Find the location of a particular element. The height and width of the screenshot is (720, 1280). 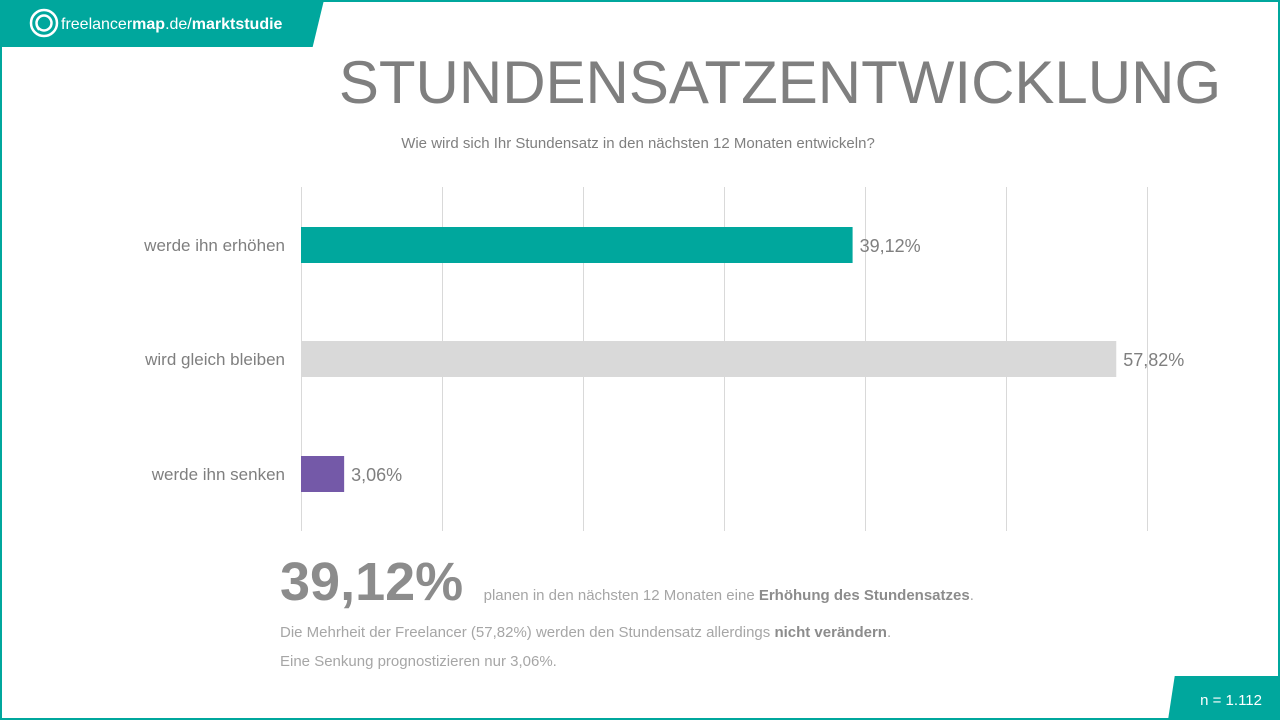

category-label-0: werde ihn erhöhen is located at coordinates (214, 245).